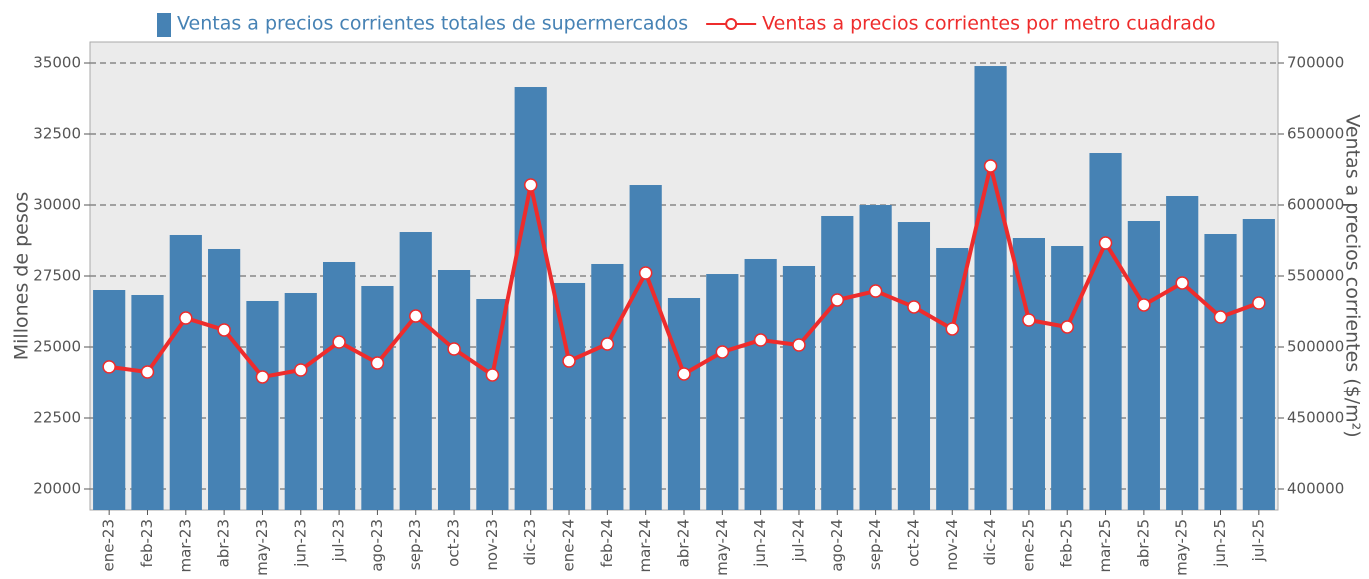 This screenshot has width=1369, height=579. What do you see at coordinates (1067, 543) in the screenshot?
I see `x-tick-label: feb-25` at bounding box center [1067, 543].